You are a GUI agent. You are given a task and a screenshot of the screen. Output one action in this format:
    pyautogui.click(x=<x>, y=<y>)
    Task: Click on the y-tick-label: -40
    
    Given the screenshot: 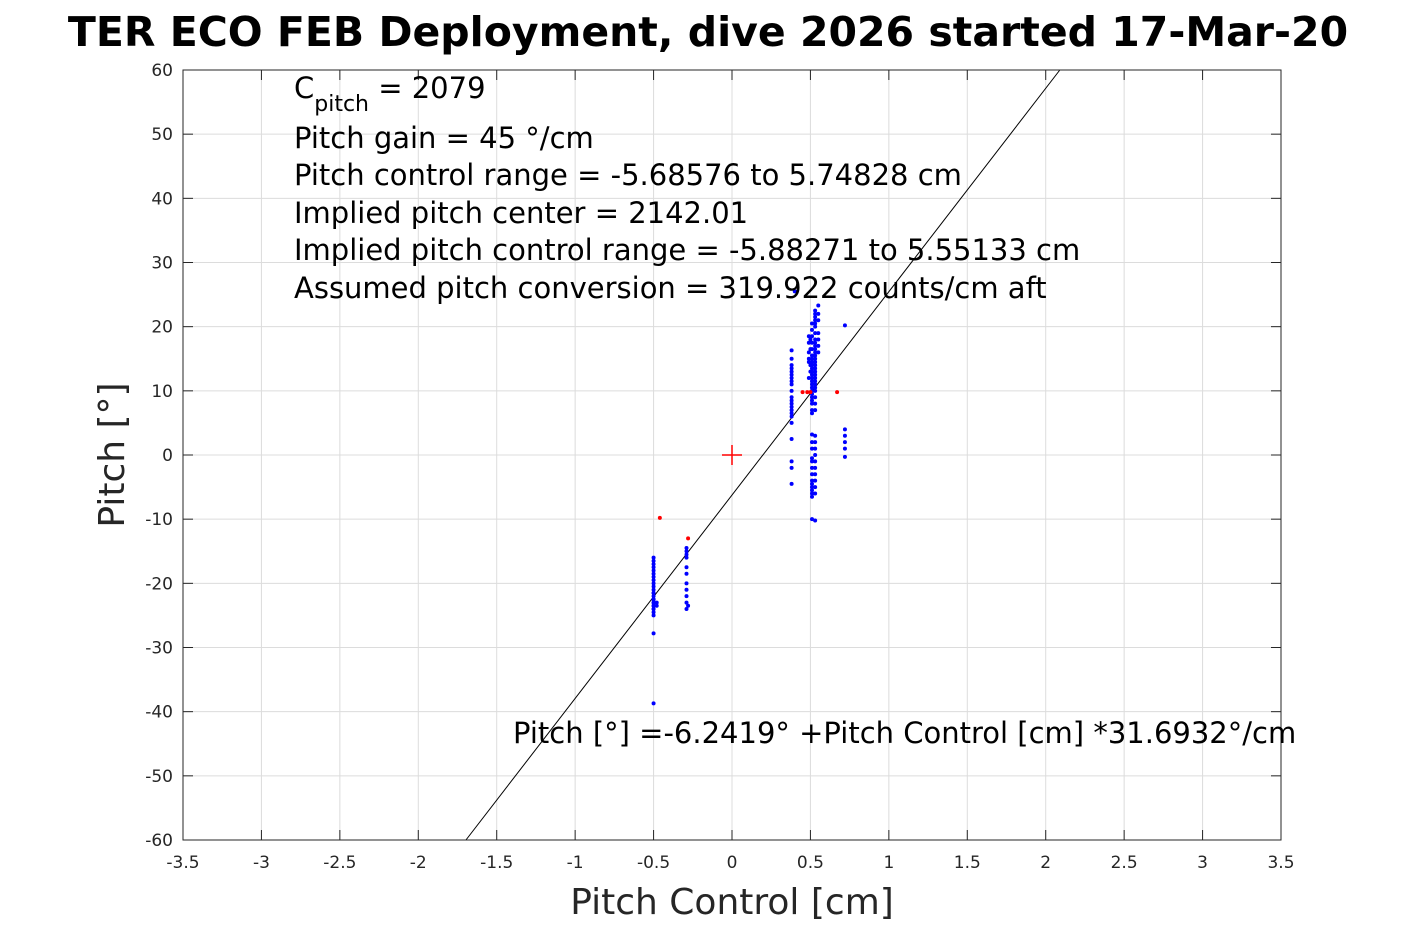 What is the action you would take?
    pyautogui.click(x=159, y=713)
    